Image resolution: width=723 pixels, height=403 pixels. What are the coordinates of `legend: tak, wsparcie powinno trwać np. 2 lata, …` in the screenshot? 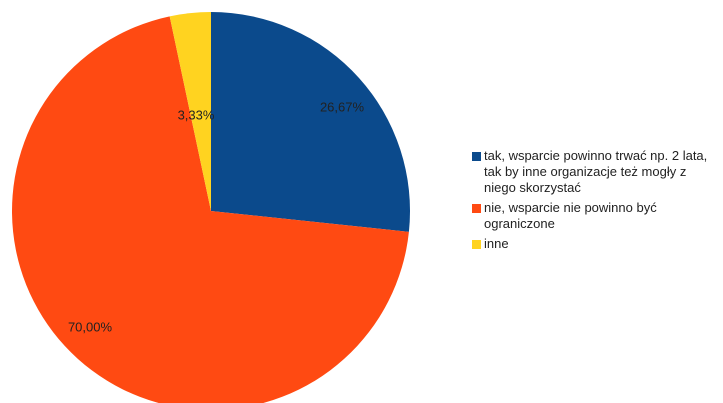 It's located at (592, 202).